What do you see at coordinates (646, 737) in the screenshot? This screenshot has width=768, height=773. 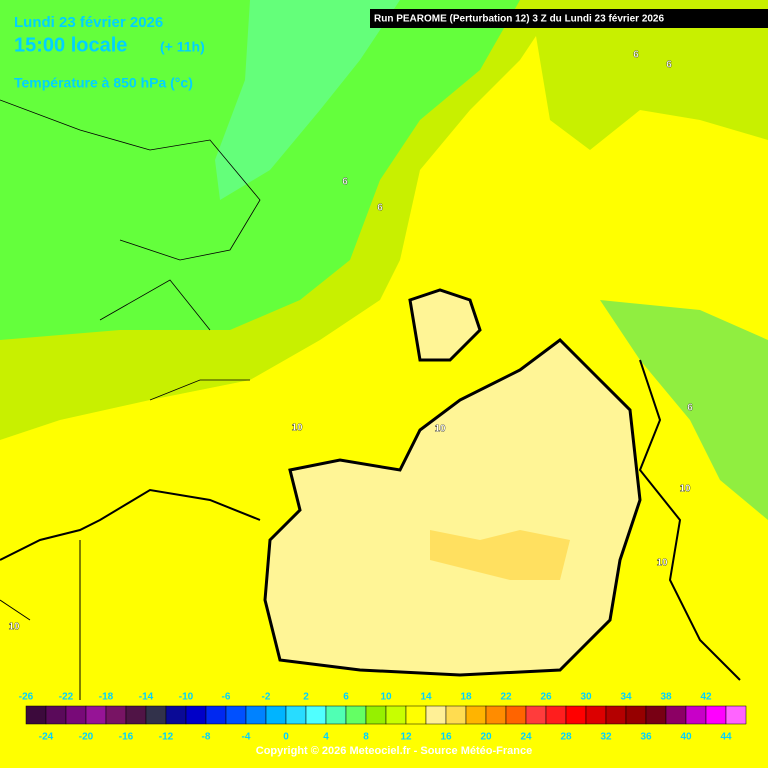 I see `legend-tick-label: 36` at bounding box center [646, 737].